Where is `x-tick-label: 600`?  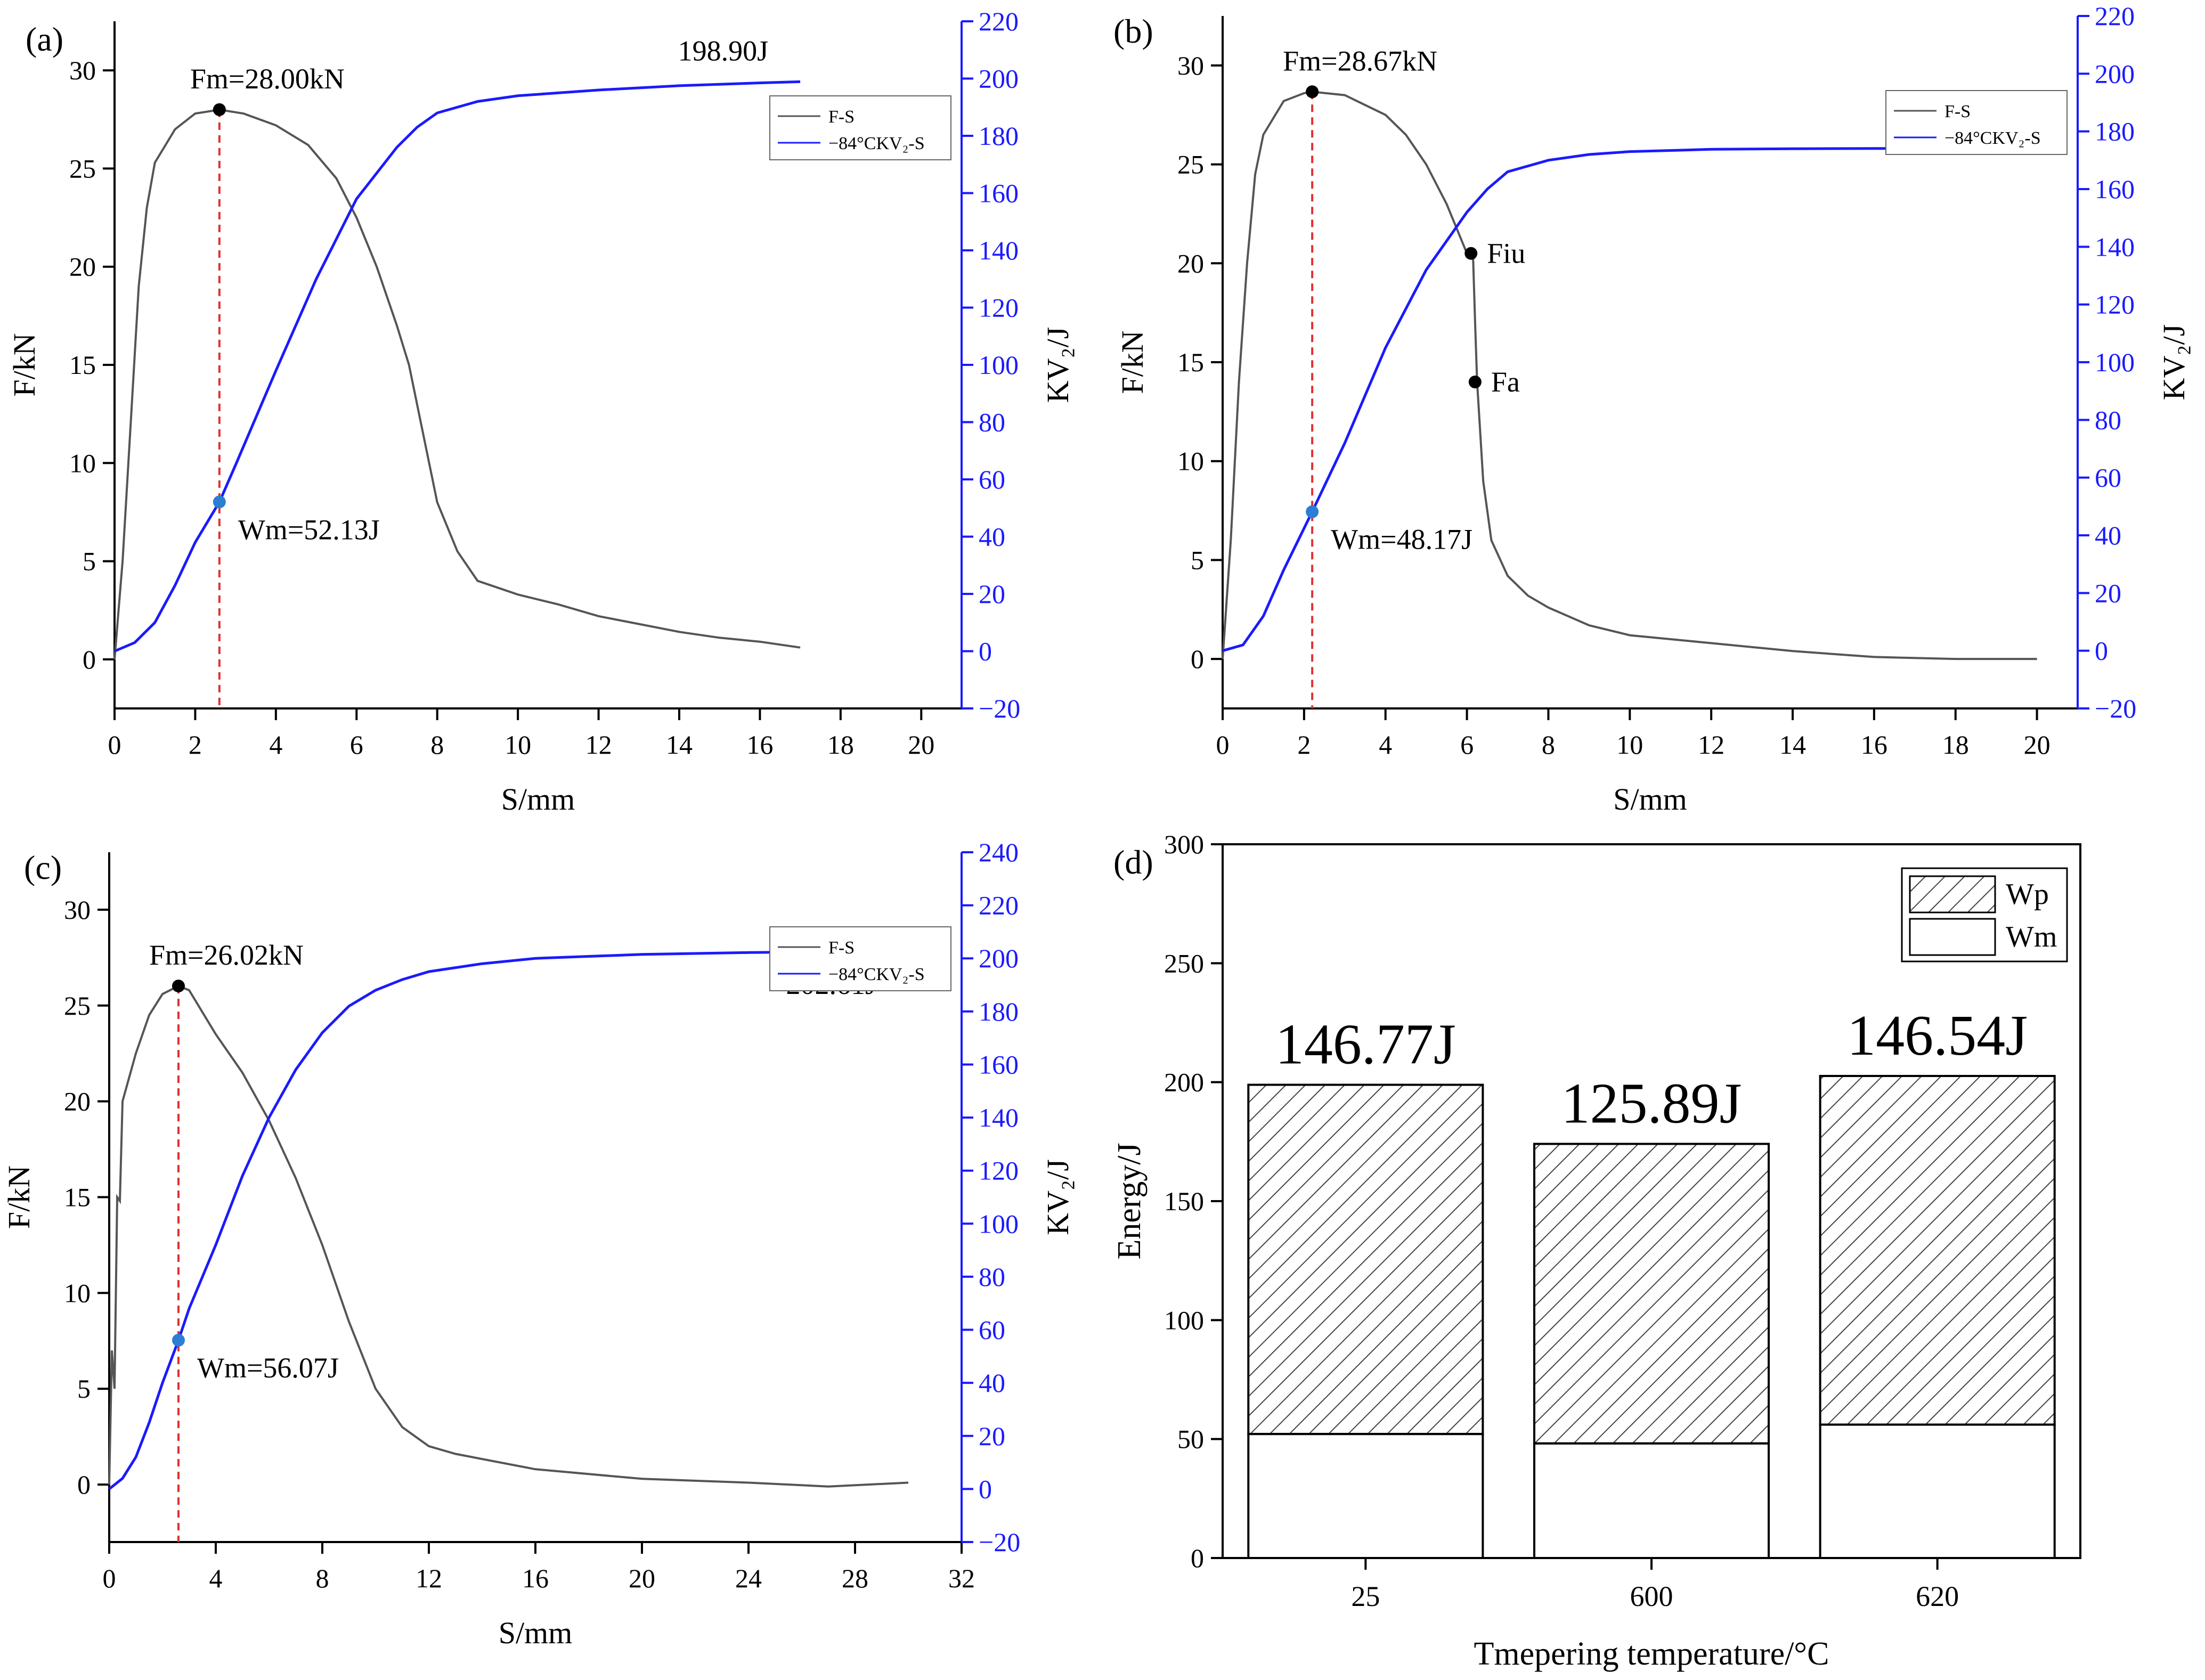 x-tick-label: 600 is located at coordinates (1651, 1596).